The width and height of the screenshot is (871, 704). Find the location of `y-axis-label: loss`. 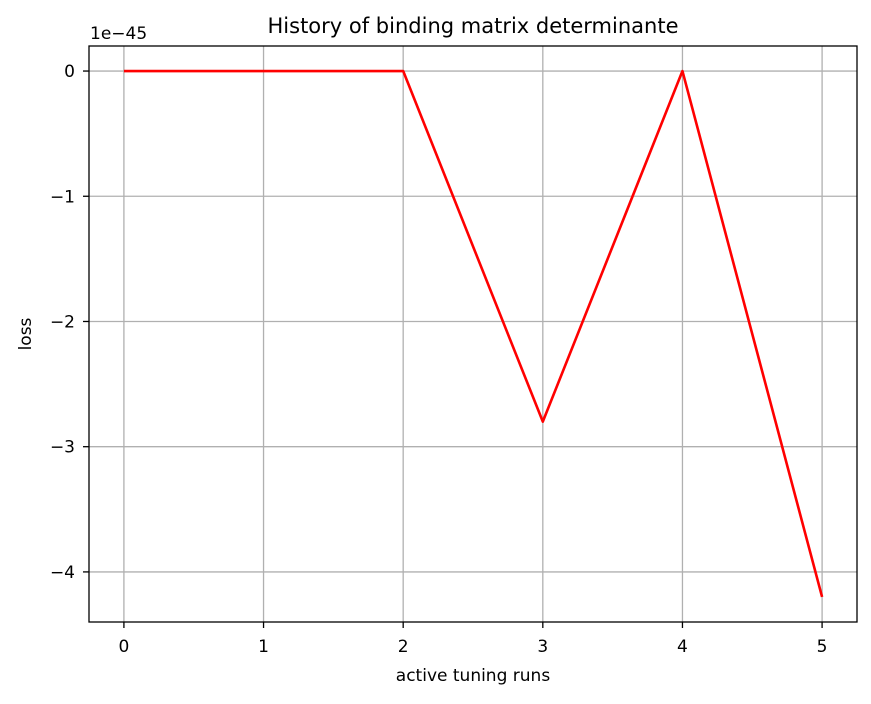

y-axis-label: loss is located at coordinates (26, 333).